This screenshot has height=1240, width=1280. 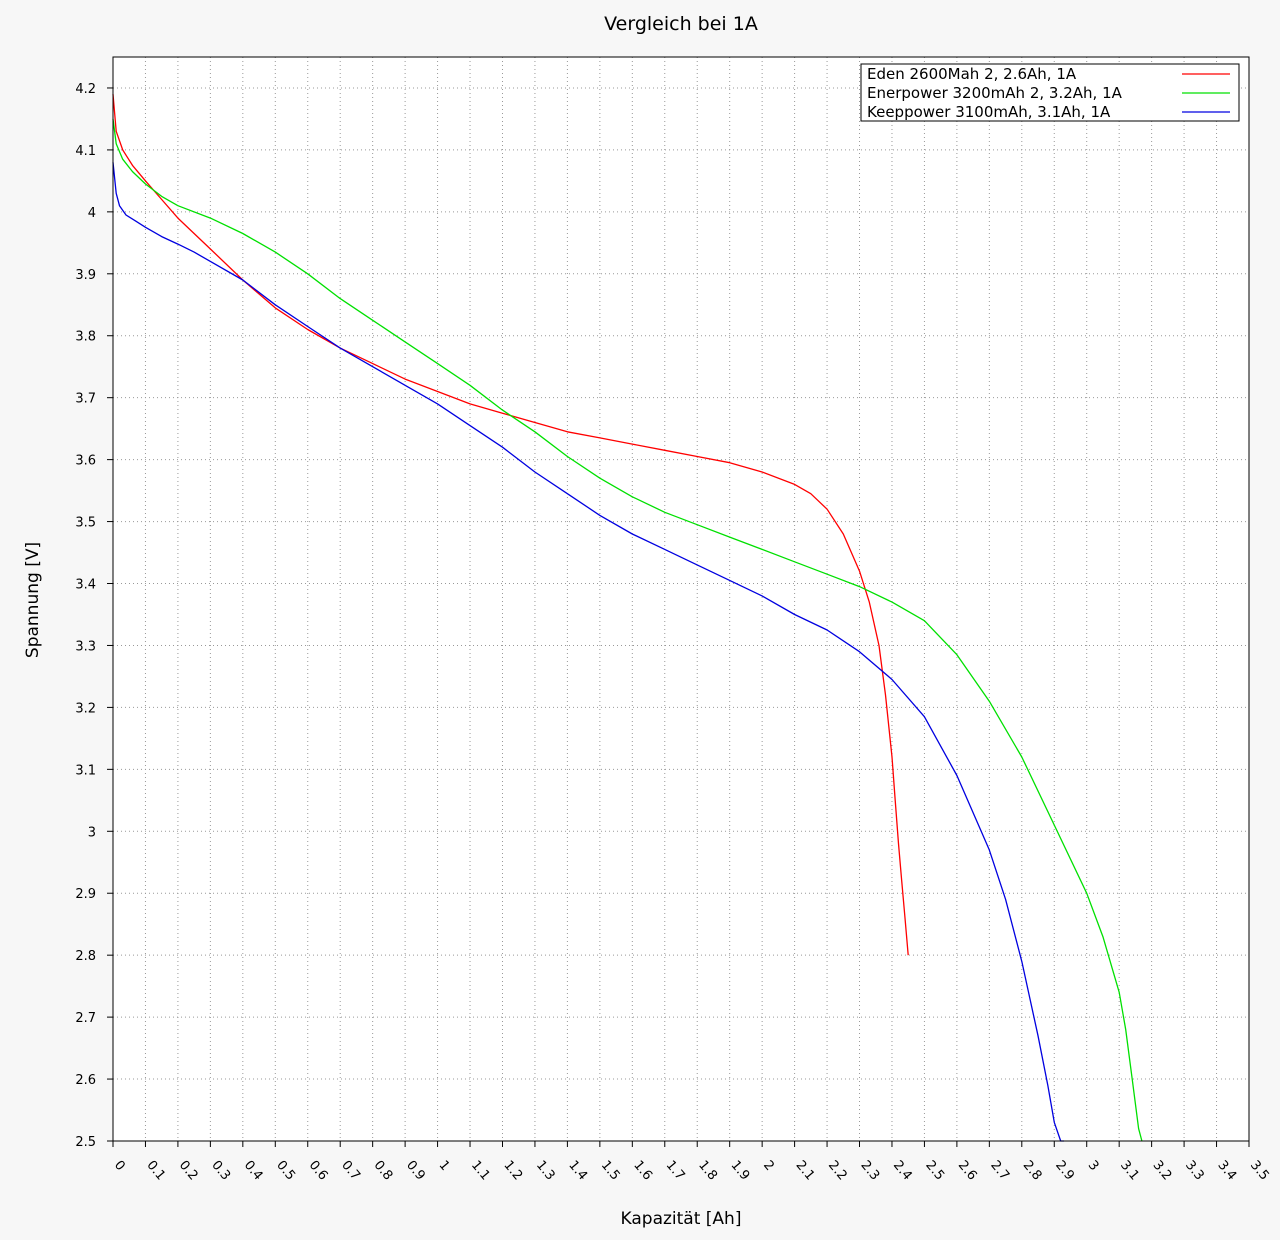 What do you see at coordinates (681, 1219) in the screenshot?
I see `x-axis-title: Kapazität [Ah]` at bounding box center [681, 1219].